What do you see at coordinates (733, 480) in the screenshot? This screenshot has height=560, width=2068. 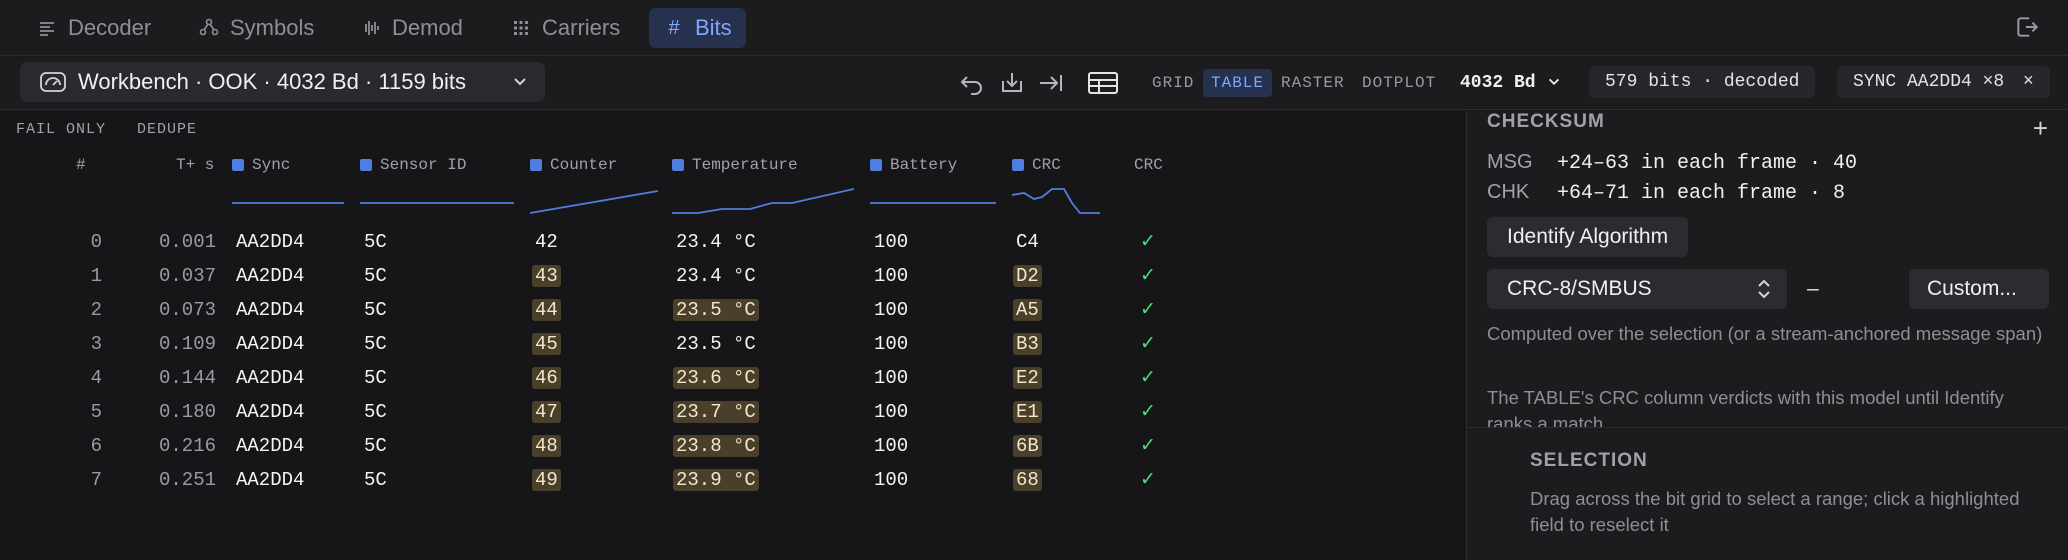 I see `table-row: 7 0.251 AA2DD4 5C 49 23.9 °C 100 68 ✓` at bounding box center [733, 480].